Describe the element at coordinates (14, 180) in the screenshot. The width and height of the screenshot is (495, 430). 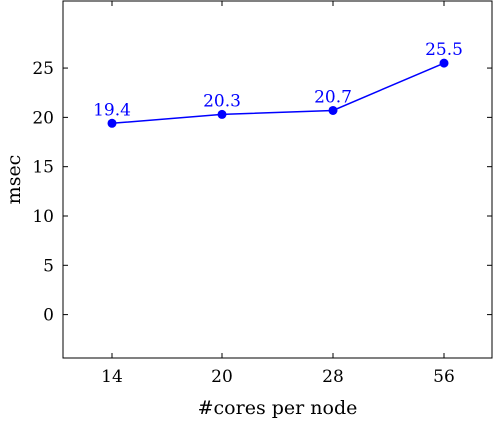
I see `y-axis-label: msec` at that location.